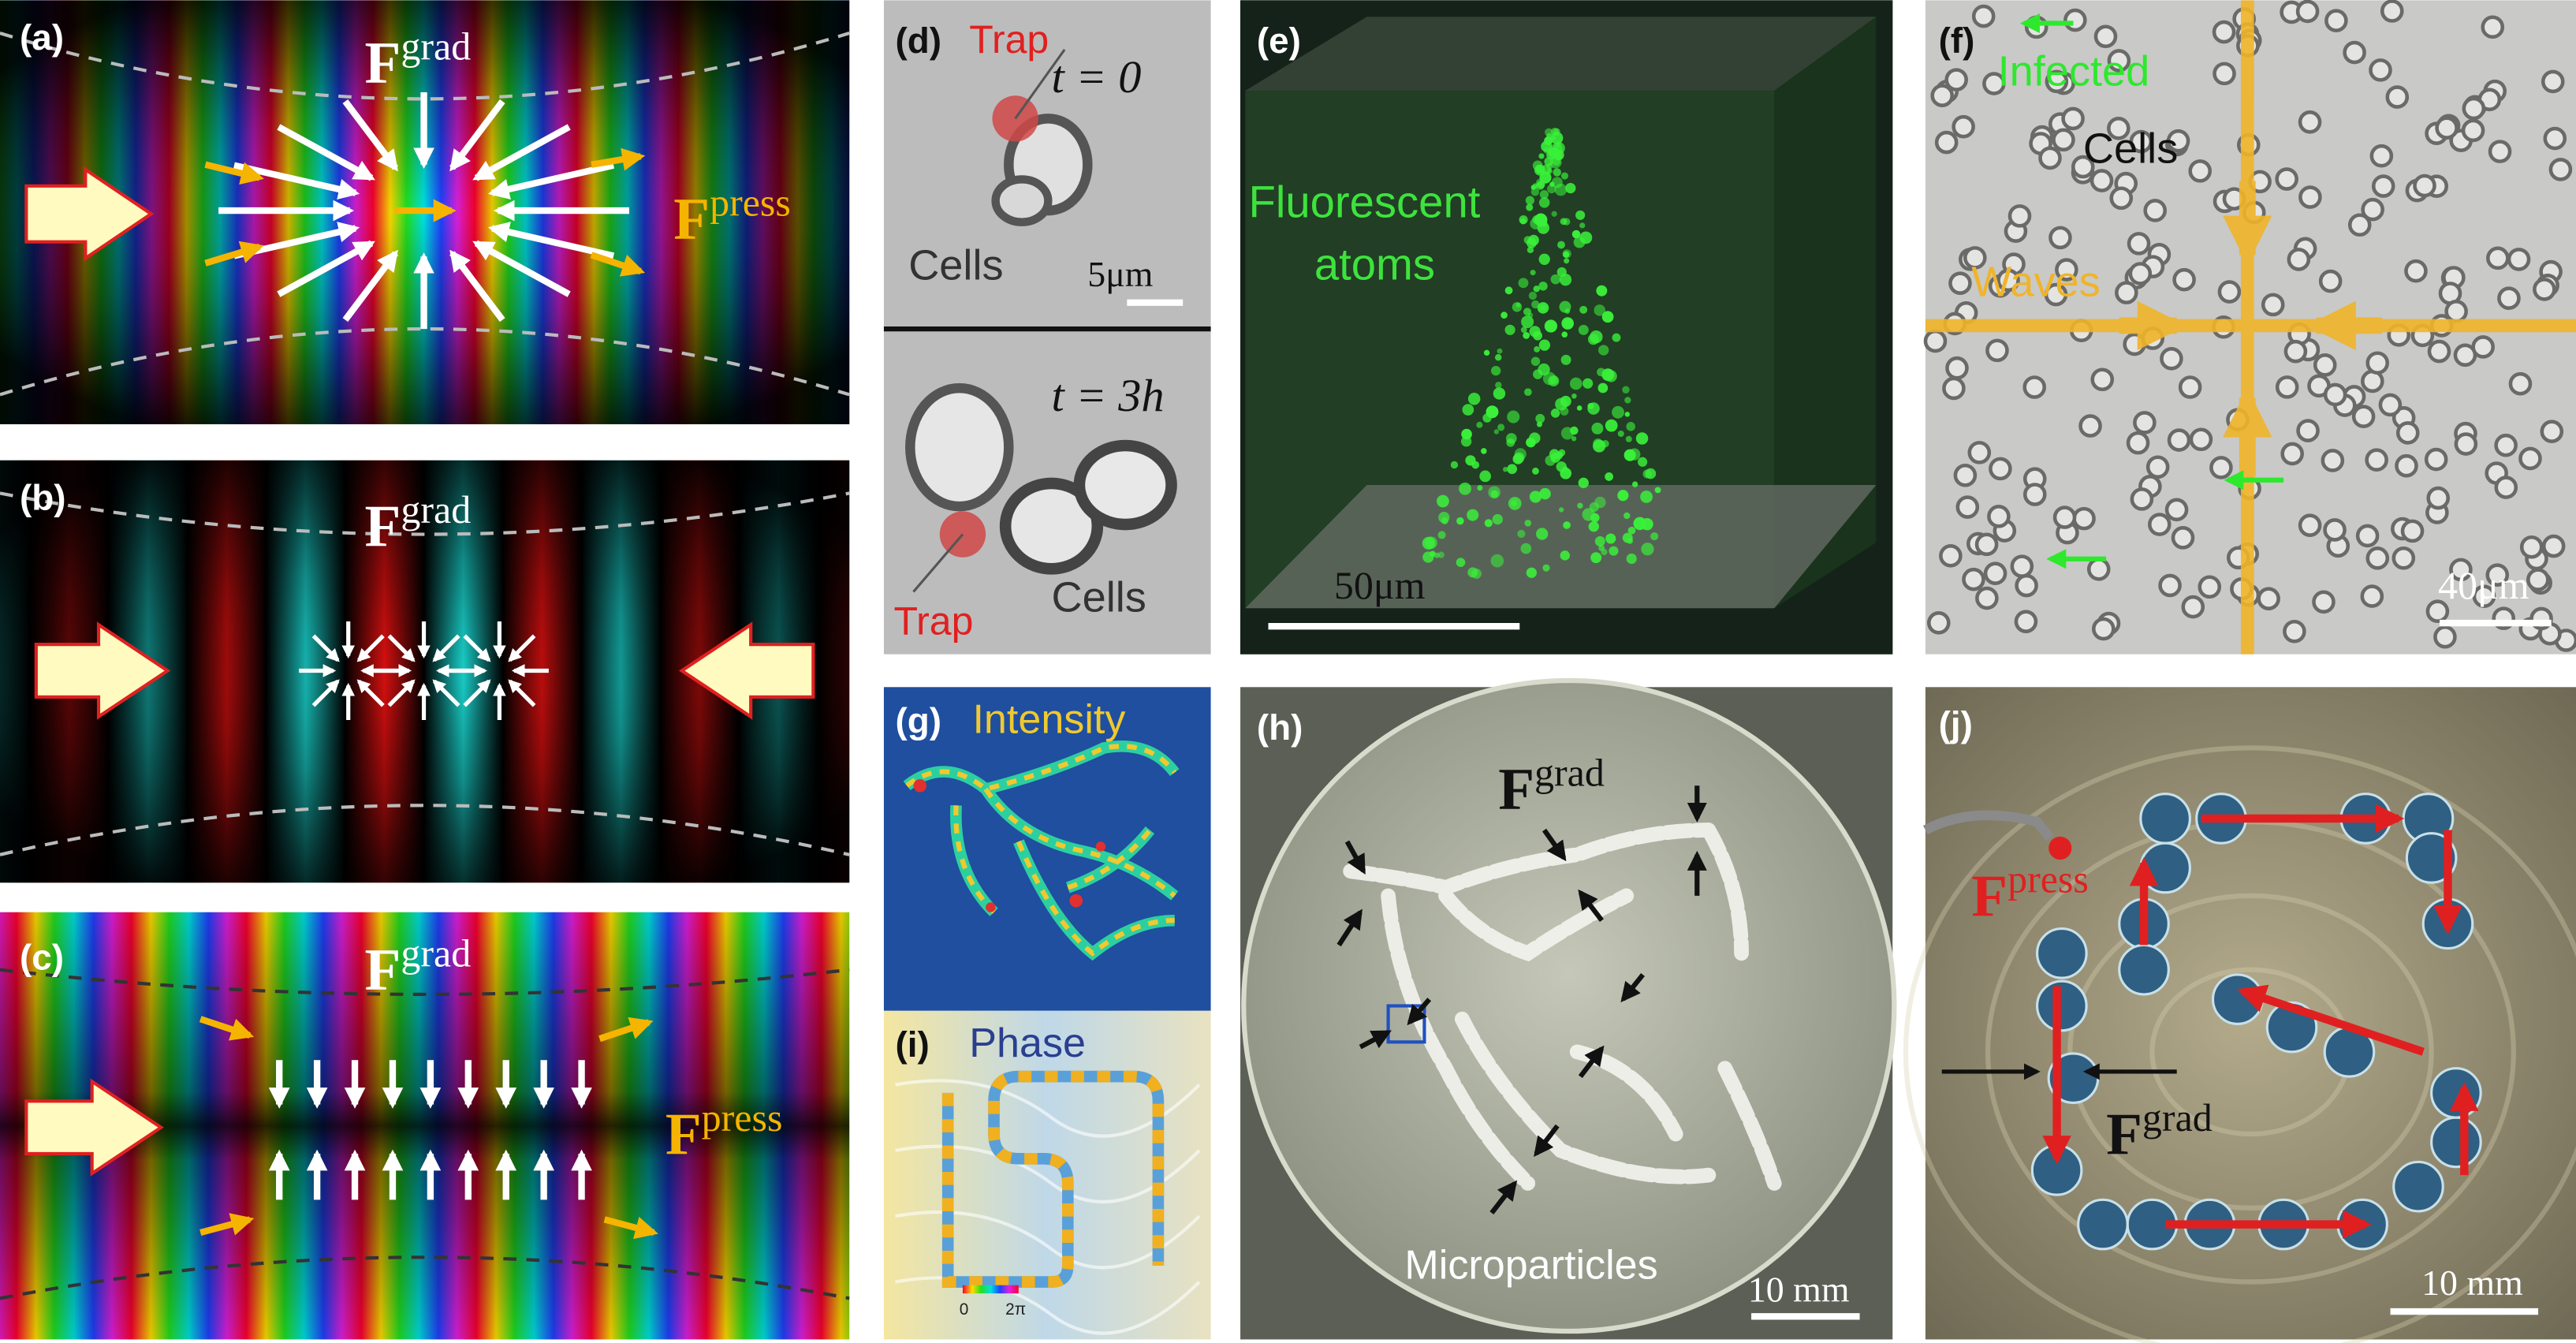  What do you see at coordinates (692, 219) in the screenshot?
I see `symbol: F` at bounding box center [692, 219].